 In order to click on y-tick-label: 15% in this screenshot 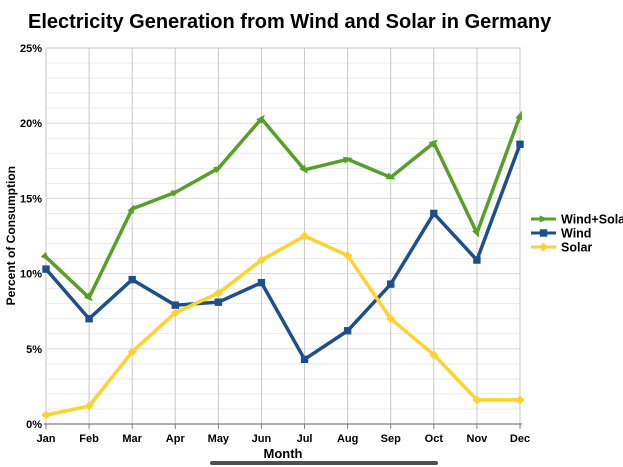, I will do `click(31, 199)`.